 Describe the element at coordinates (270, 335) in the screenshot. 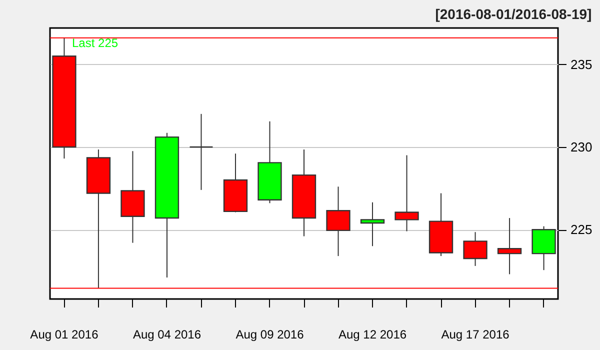

I see `x-tick-label: Aug 09 2016` at that location.